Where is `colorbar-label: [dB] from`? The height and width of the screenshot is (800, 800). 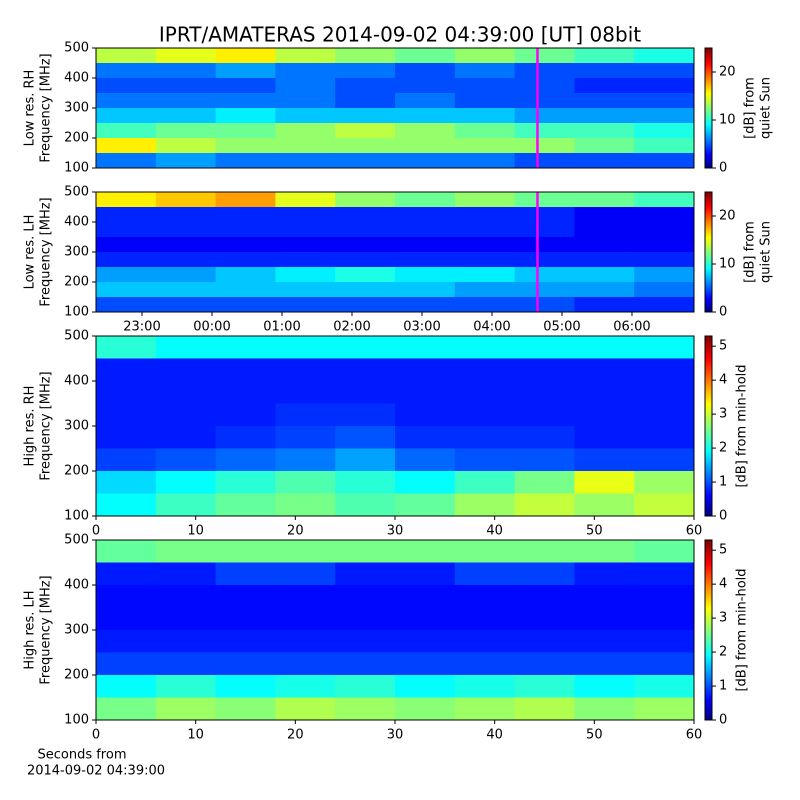 colorbar-label: [dB] from is located at coordinates (750, 108).